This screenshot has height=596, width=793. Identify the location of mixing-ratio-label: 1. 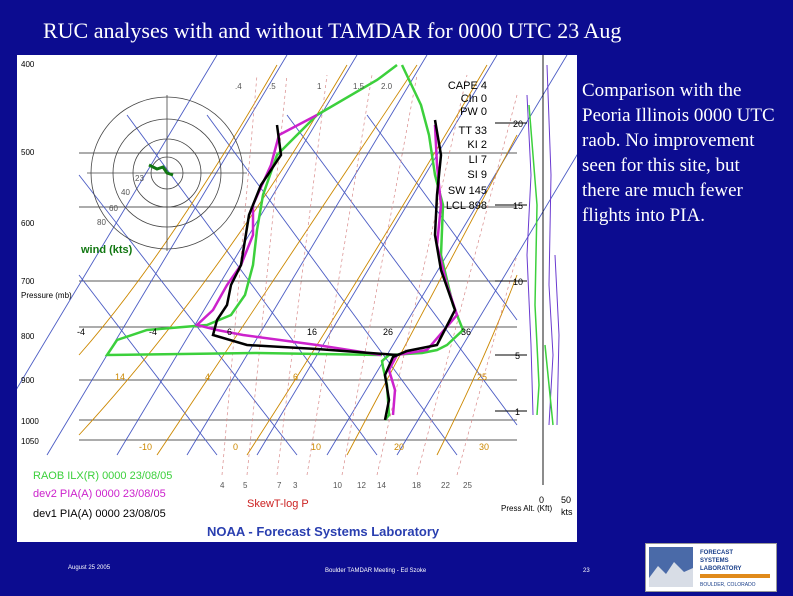
(319, 86).